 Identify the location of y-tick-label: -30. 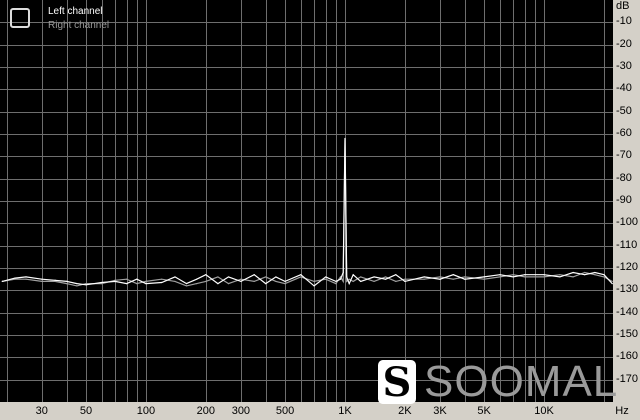
(624, 66).